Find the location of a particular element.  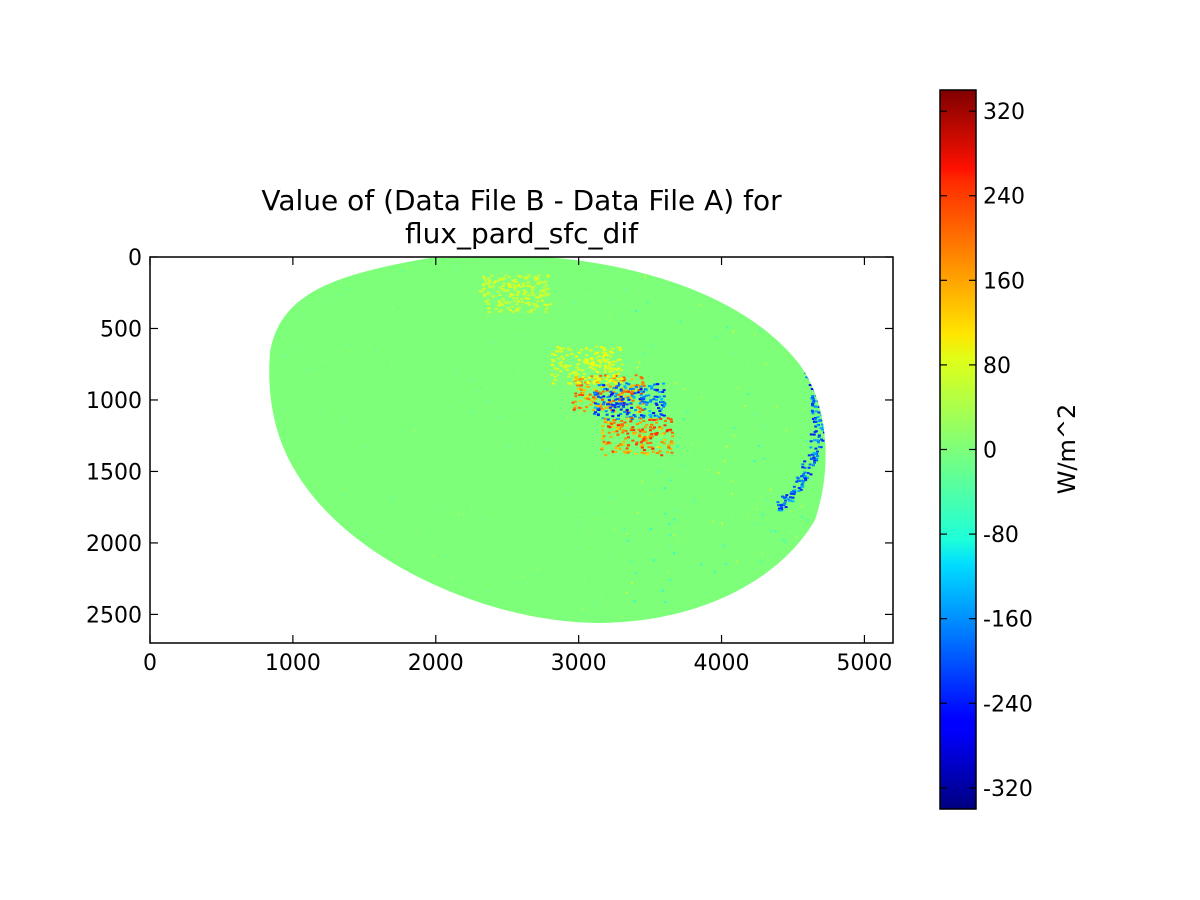

colorbar-tick-label: 160 is located at coordinates (1004, 281).